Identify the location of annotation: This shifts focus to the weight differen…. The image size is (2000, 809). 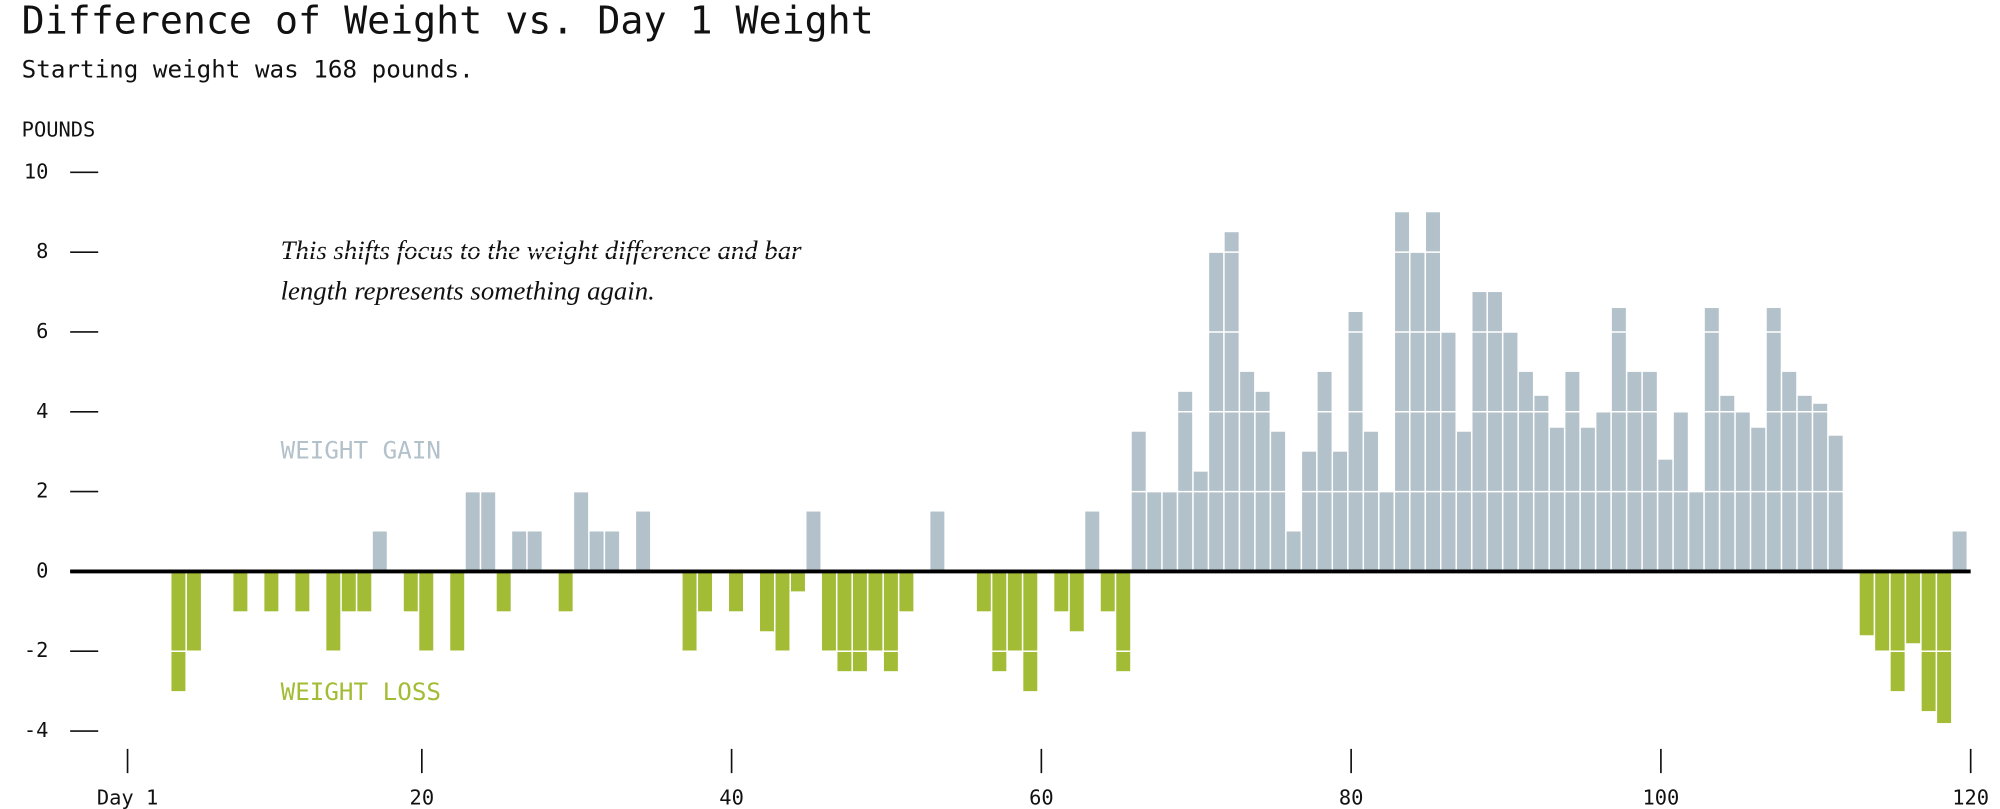
(541, 250).